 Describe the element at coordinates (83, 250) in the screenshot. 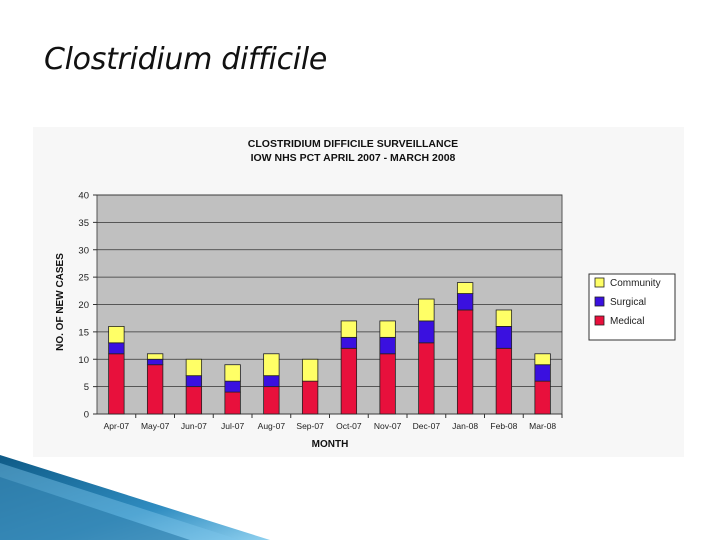

I see `y-tick-label: 30` at that location.